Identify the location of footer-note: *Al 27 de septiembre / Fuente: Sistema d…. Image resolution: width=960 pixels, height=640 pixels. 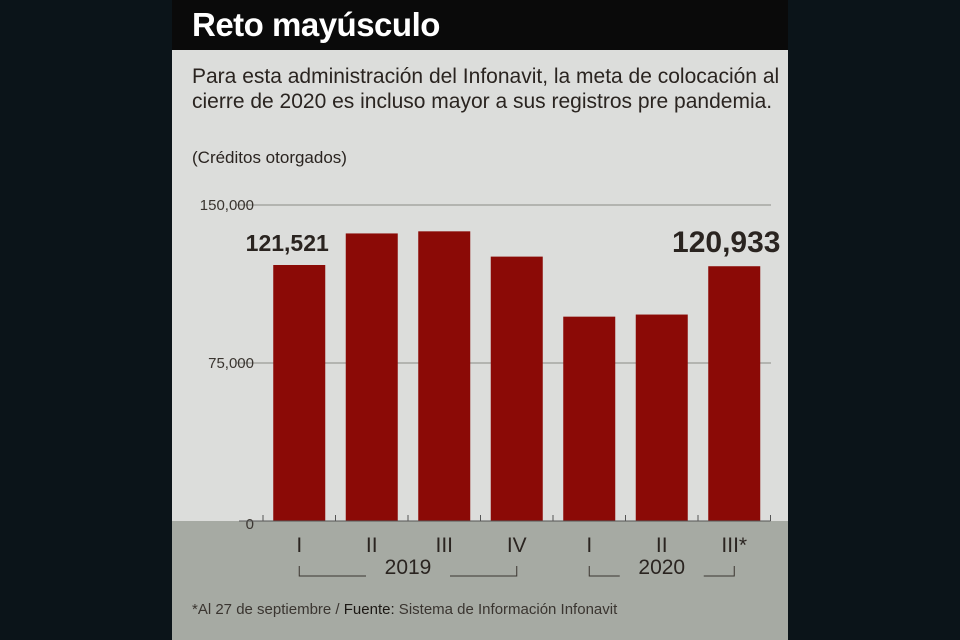
(404, 609).